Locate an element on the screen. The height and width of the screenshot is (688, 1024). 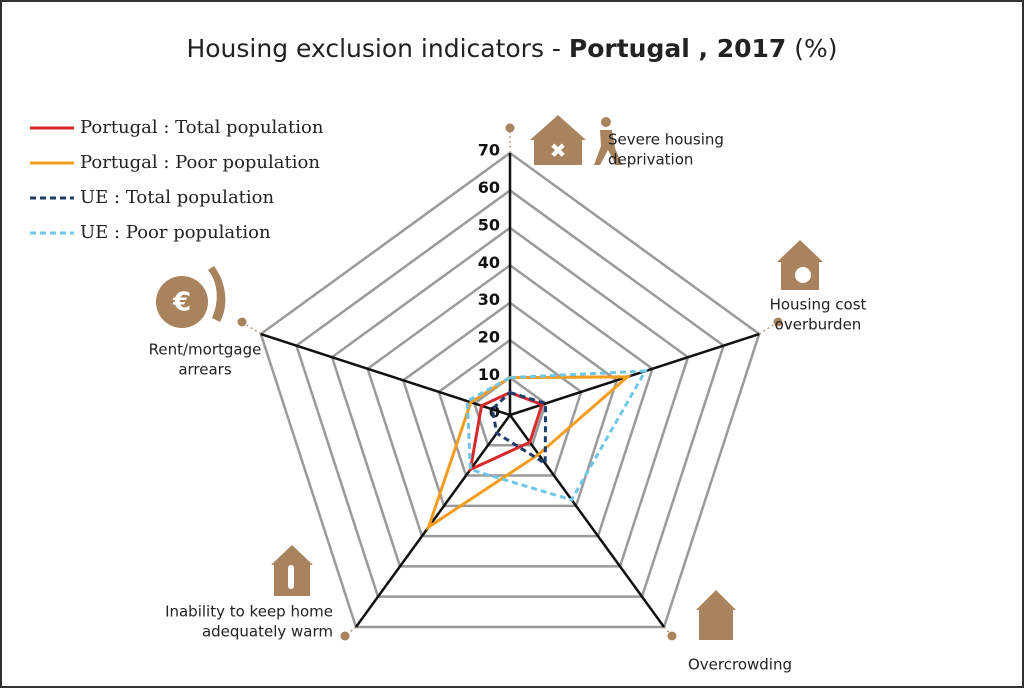
legend-label: Portugal : Total population is located at coordinates (202, 127).